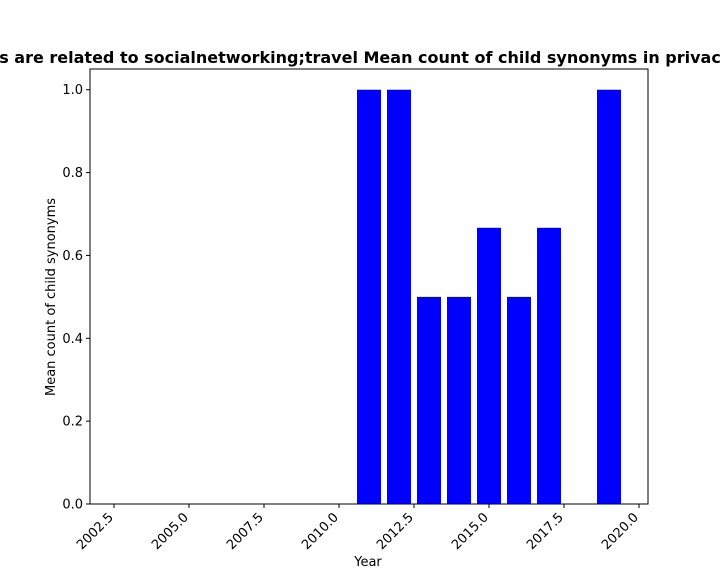 Image resolution: width=720 pixels, height=576 pixels. I want to click on y-tick-label: 0.2, so click(72, 422).